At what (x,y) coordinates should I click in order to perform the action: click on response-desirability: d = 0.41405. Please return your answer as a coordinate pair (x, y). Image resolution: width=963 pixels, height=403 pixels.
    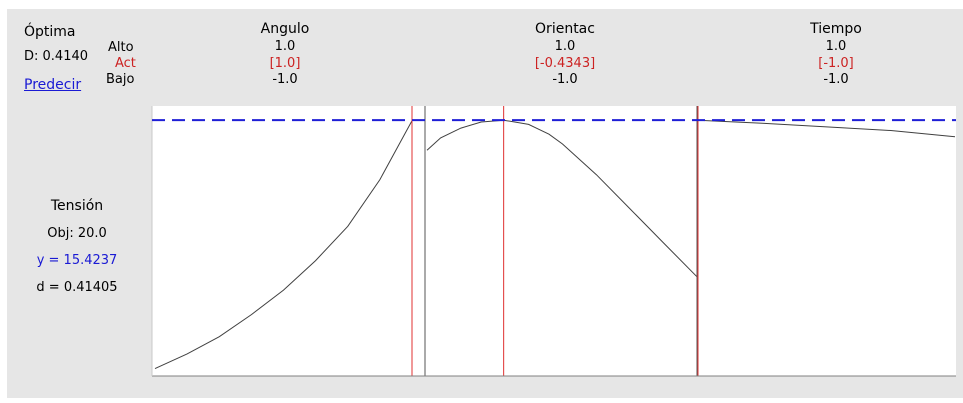
    Looking at the image, I should click on (77, 287).